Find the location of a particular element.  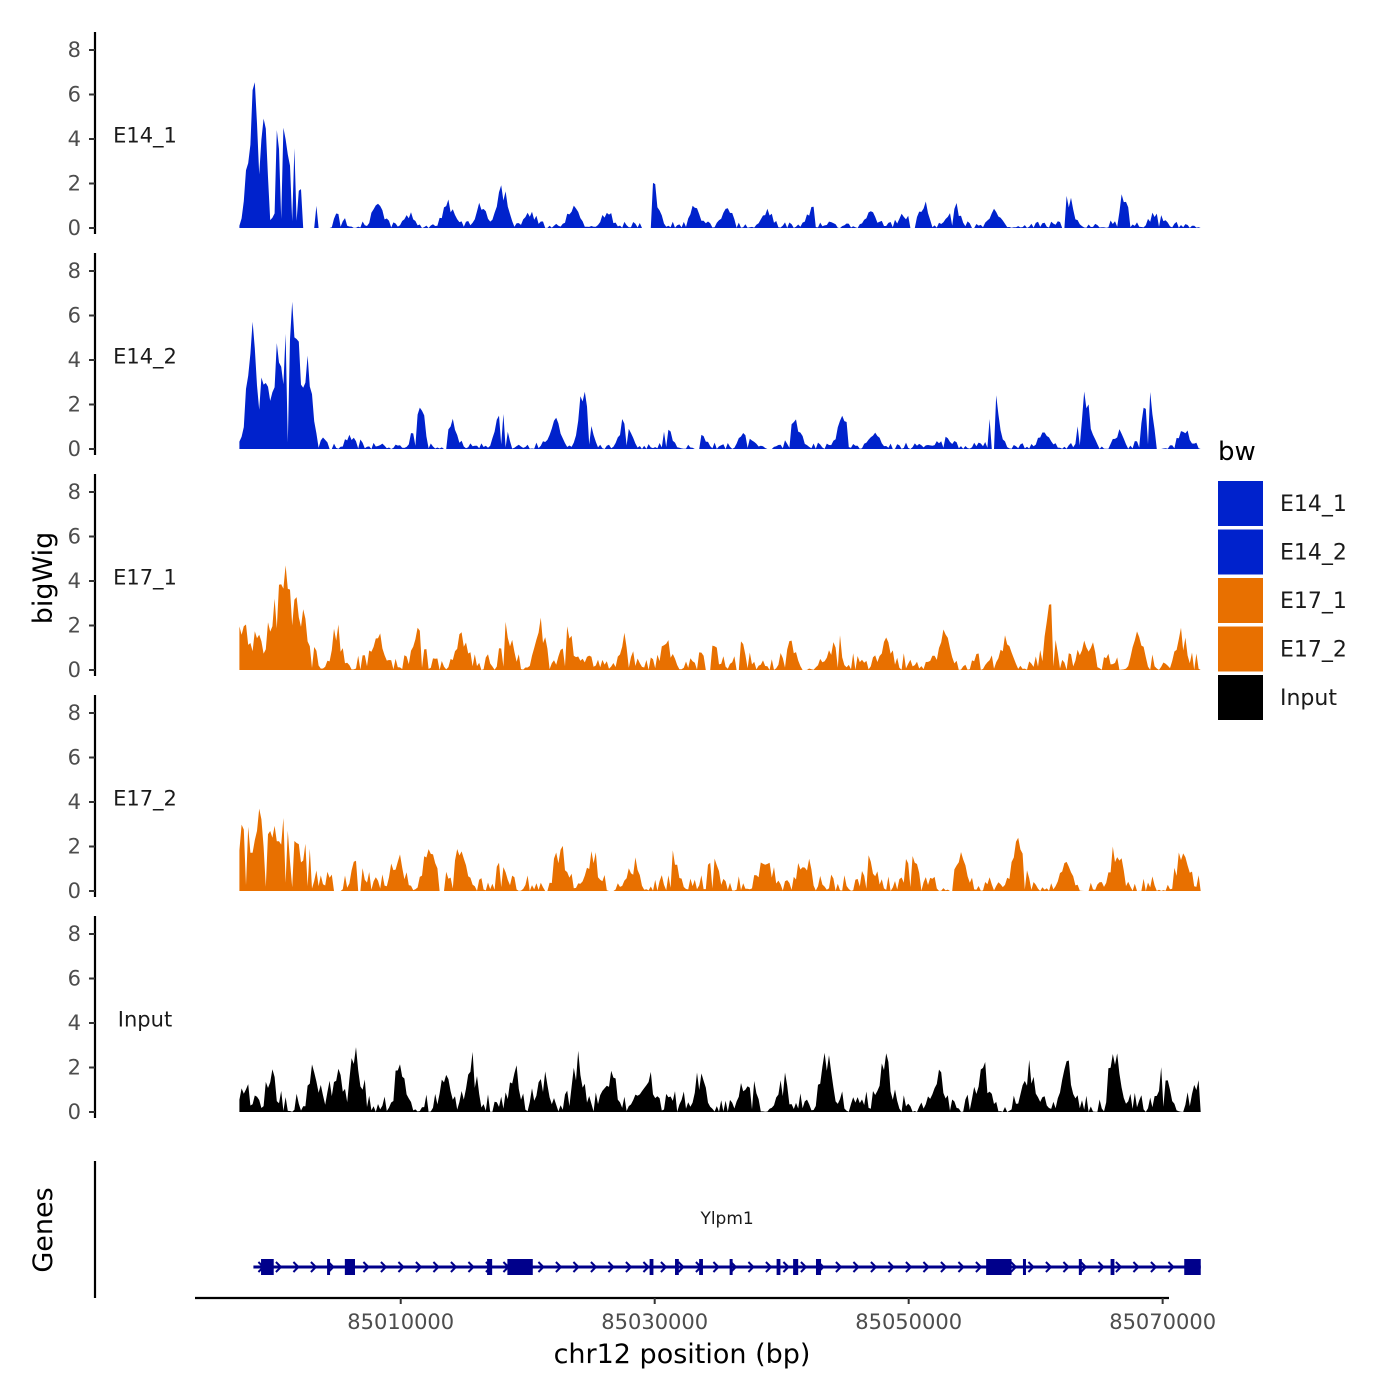

legend-title: bw is located at coordinates (1237, 452).